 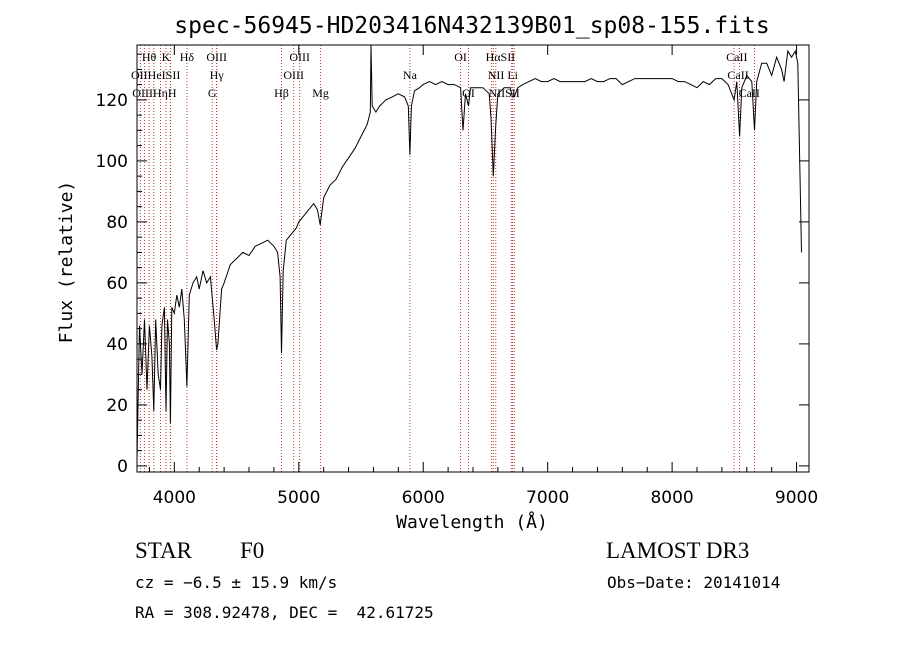 I want to click on line-label-16: Hβ, so click(x=281, y=93).